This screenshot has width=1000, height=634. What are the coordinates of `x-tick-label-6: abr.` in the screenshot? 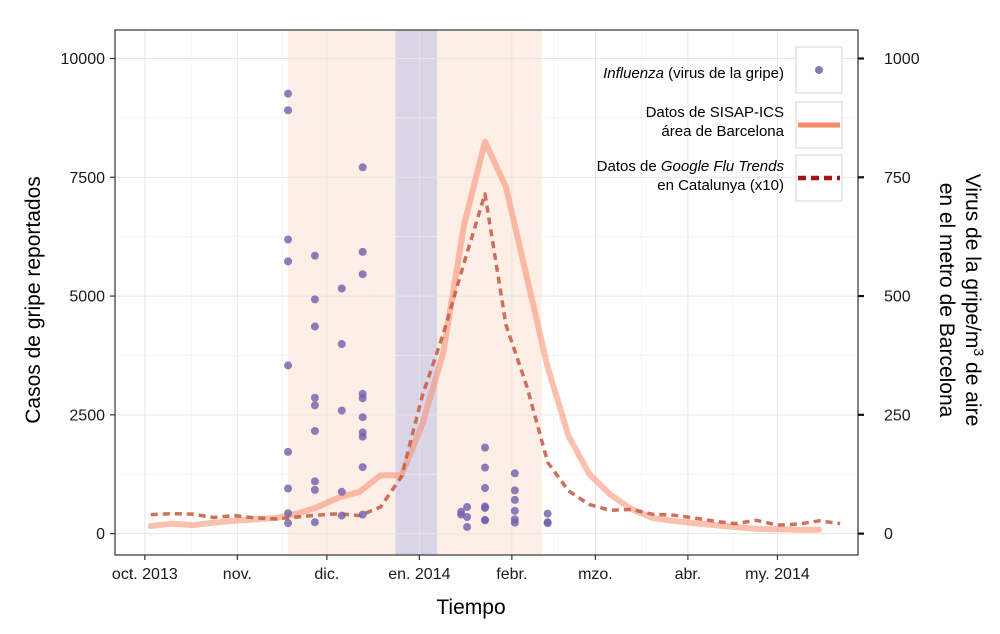 It's located at (688, 574).